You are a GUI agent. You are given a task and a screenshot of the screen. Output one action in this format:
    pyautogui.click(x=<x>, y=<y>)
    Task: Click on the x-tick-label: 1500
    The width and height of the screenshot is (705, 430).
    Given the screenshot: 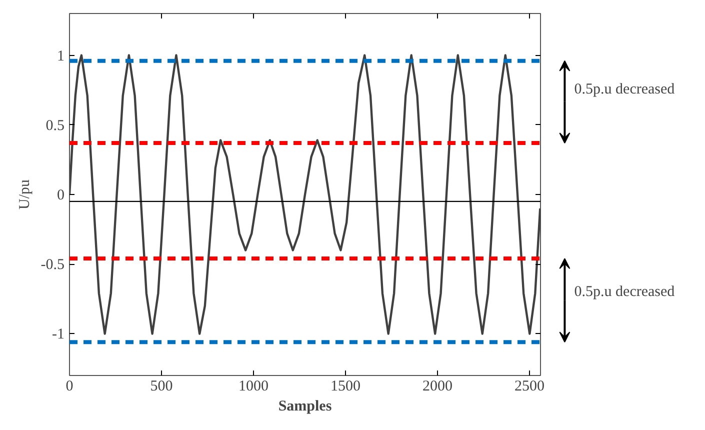 What is the action you would take?
    pyautogui.click(x=345, y=386)
    